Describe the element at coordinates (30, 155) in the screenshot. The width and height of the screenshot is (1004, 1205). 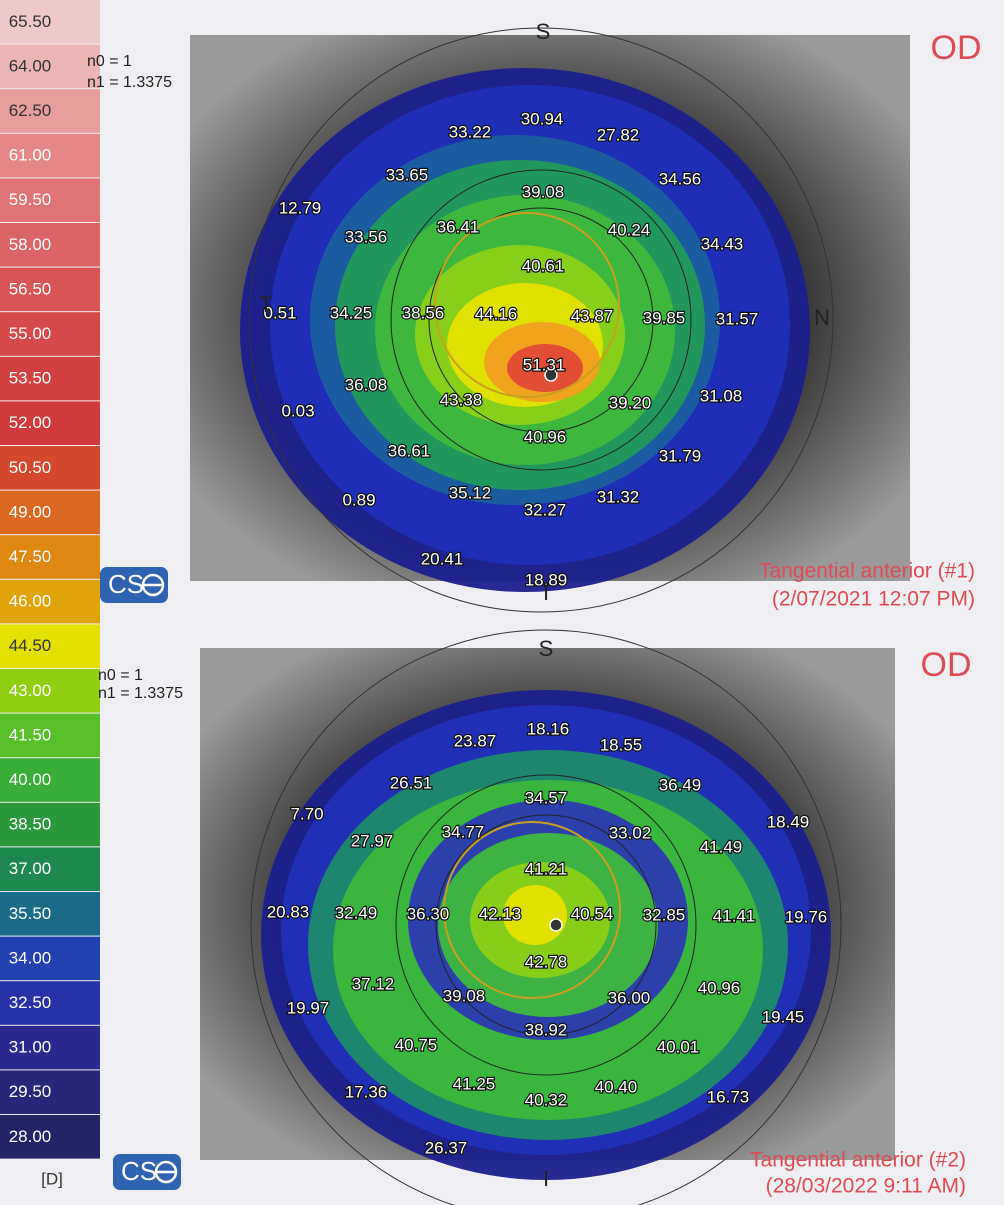
I see `scale-label: 61.00` at that location.